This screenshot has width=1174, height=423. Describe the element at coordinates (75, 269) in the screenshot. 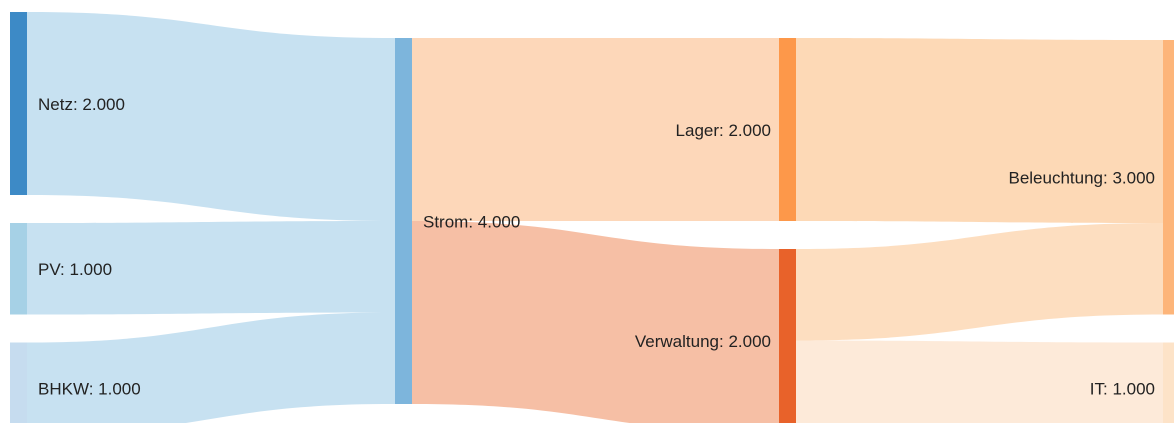

I see `node-label: PV: 1.000` at that location.